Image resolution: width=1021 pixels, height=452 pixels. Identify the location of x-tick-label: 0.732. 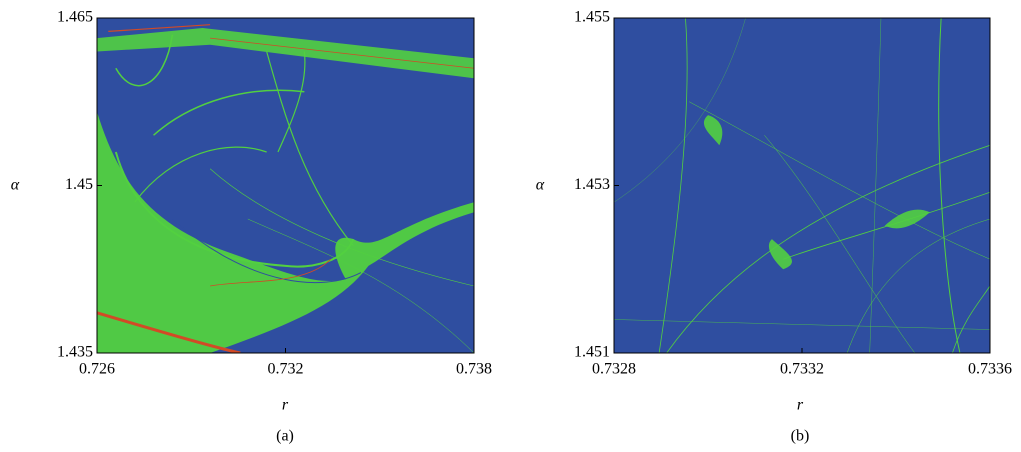
(286, 369).